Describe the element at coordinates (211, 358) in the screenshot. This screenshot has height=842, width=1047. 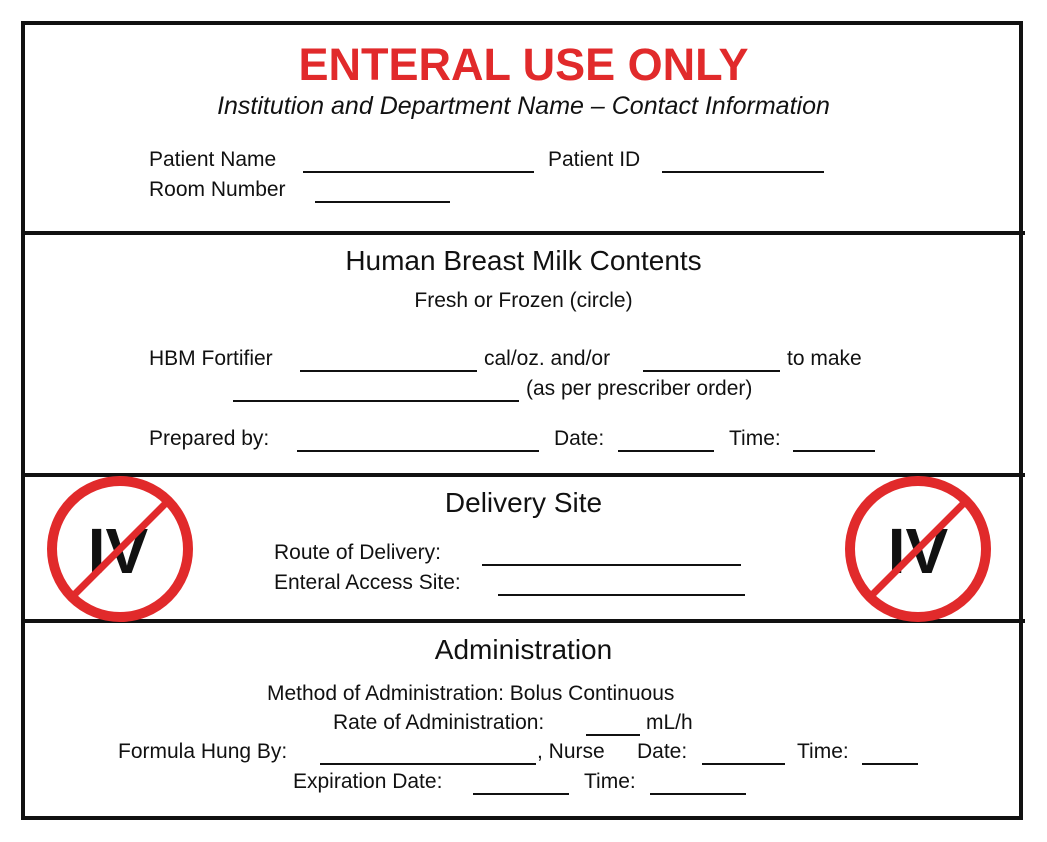
I see `fortifier-label: HBM Fortifier` at that location.